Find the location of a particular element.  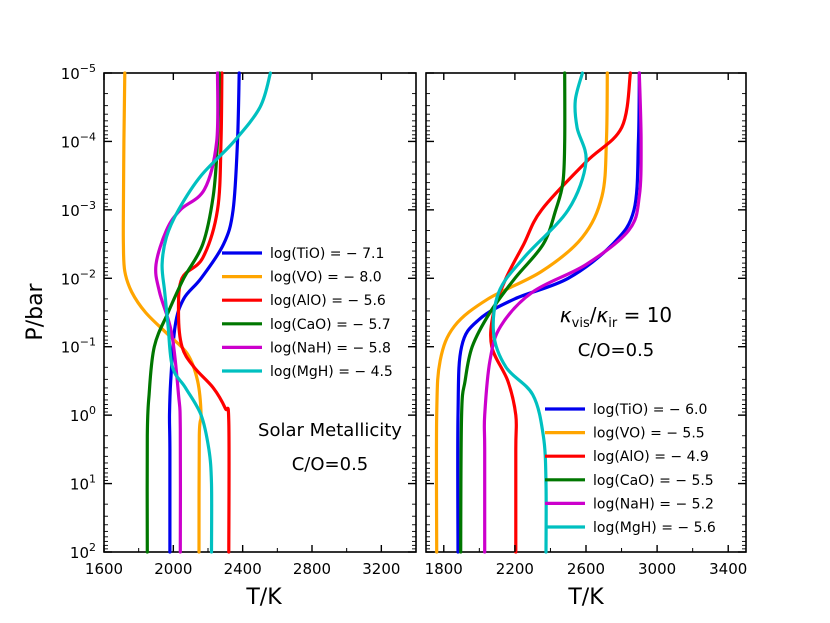

right-legend-label: log(MgH) = − 5.6 is located at coordinates (654, 528).